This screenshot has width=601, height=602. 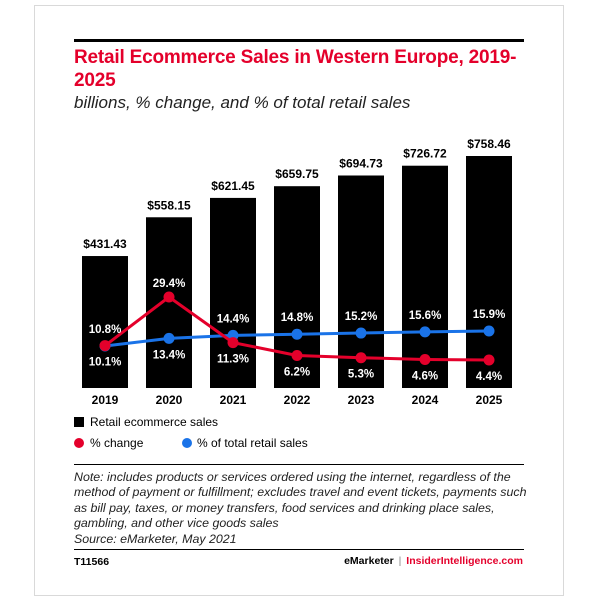 I want to click on label-pct-total-2020: 13.4%, so click(x=169, y=355).